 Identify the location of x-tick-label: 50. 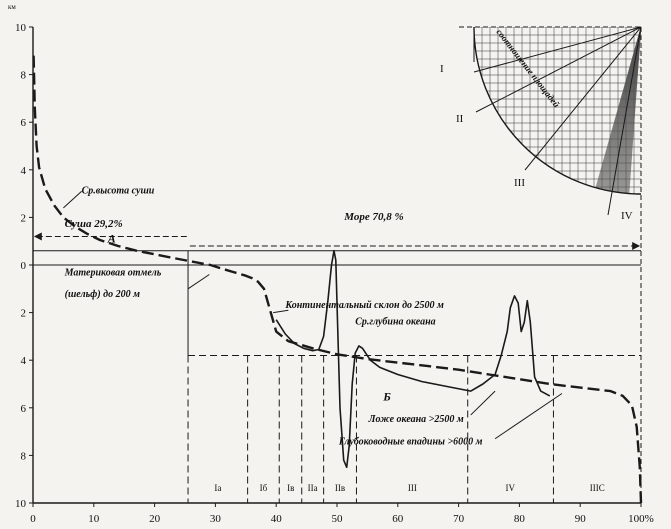
(338, 519).